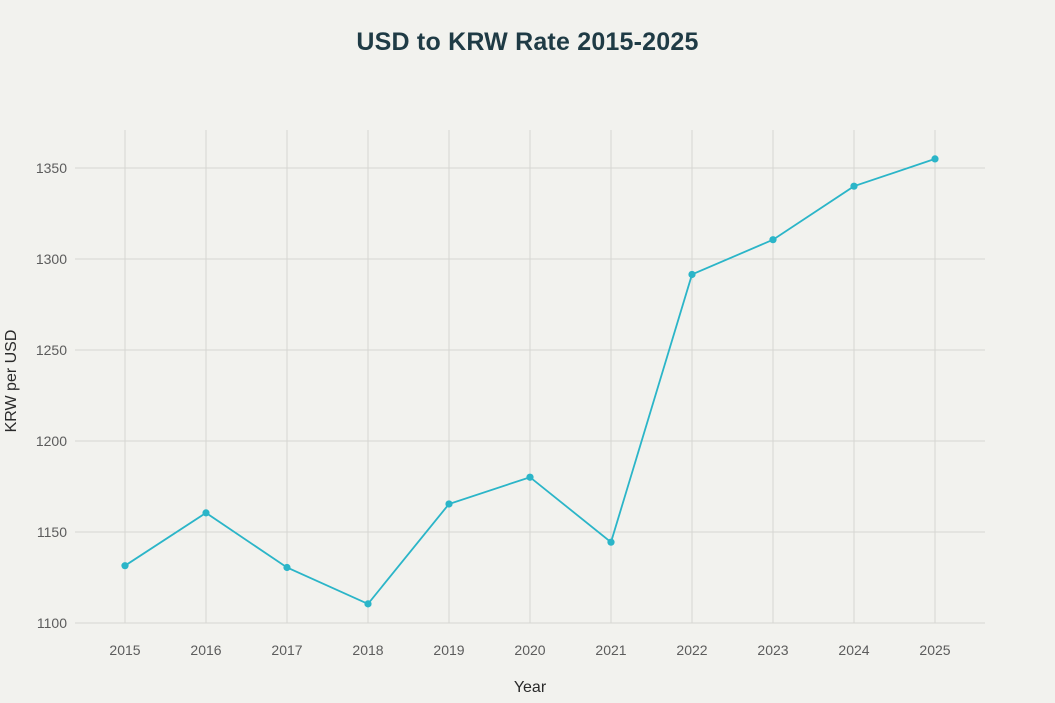 This screenshot has height=703, width=1055. What do you see at coordinates (691, 650) in the screenshot?
I see `x-tick-label: 2022` at bounding box center [691, 650].